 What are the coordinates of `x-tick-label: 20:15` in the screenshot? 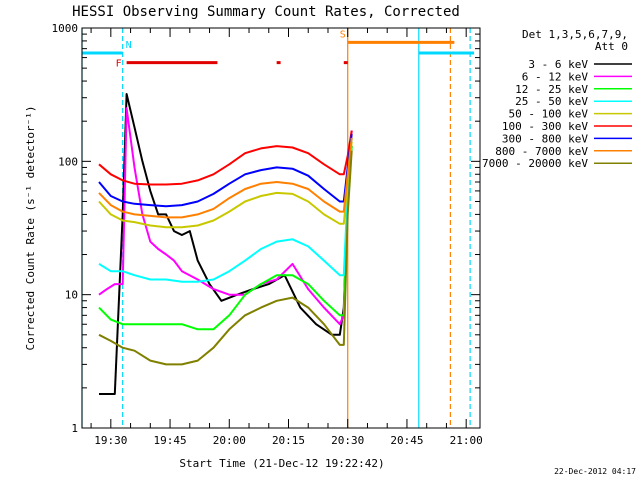 It's located at (288, 440).